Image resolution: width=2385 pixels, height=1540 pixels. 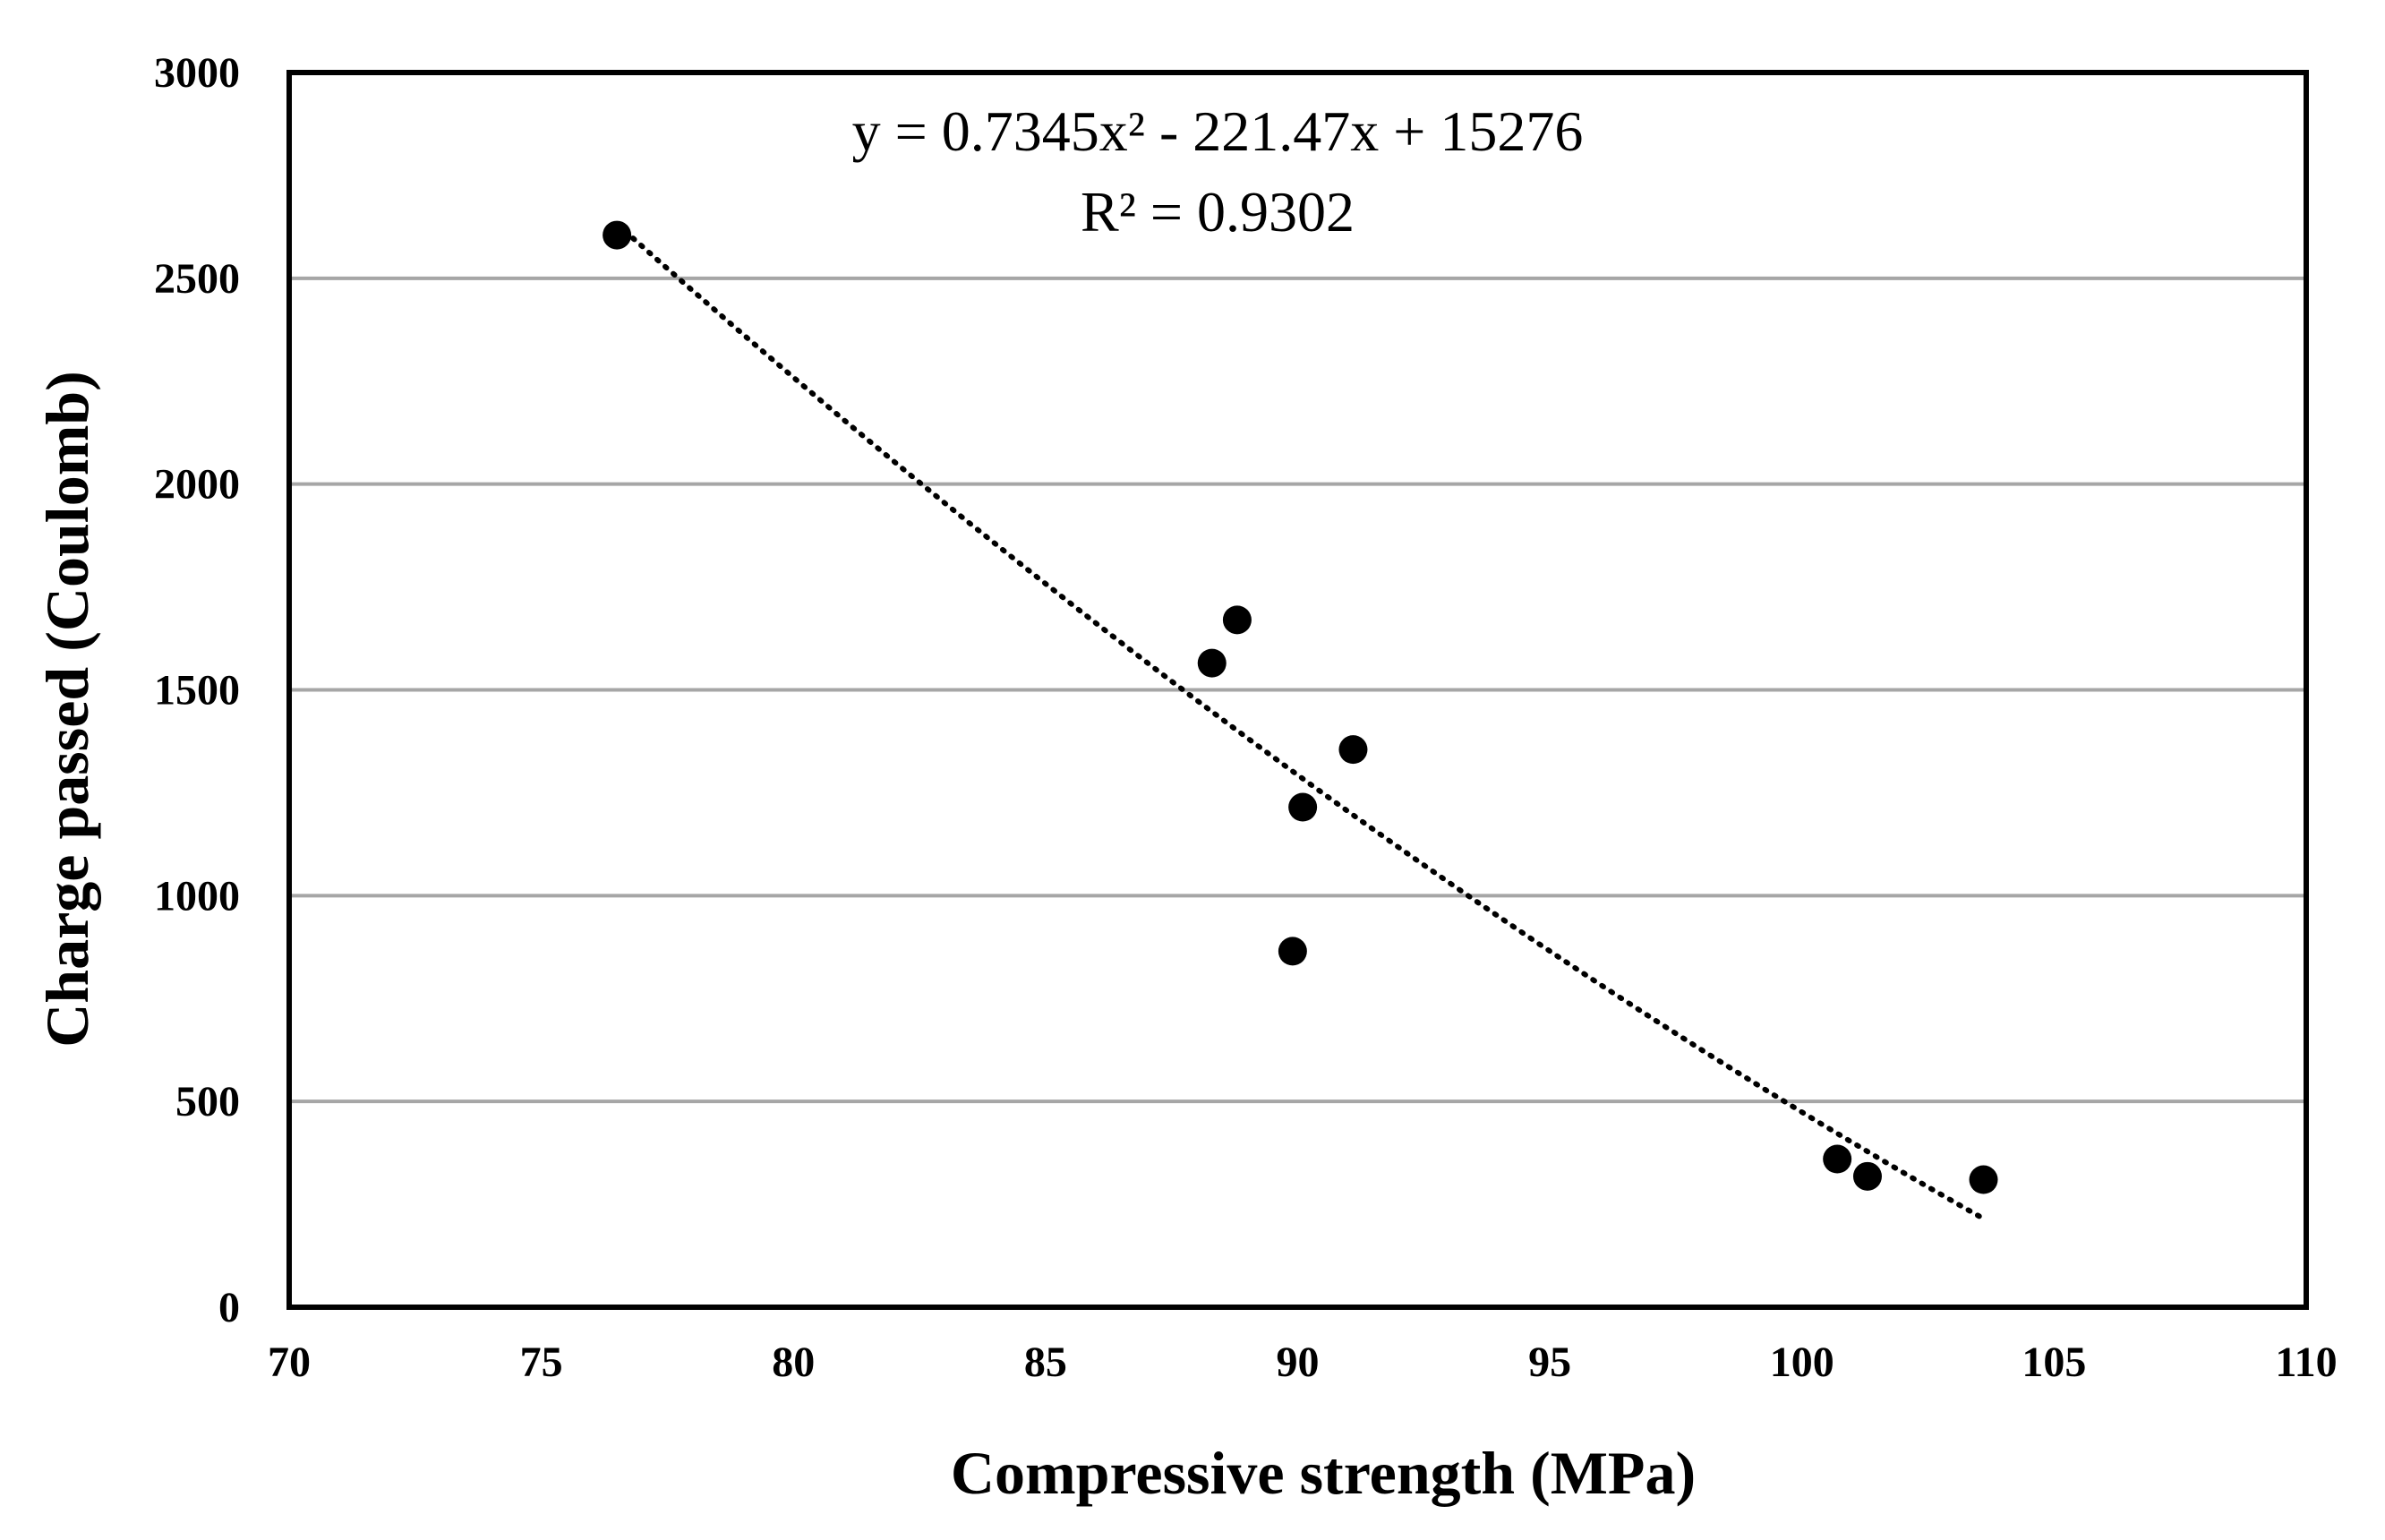 What do you see at coordinates (1323, 1473) in the screenshot?
I see `x-axis-title: Compressive strength (MPa)` at bounding box center [1323, 1473].